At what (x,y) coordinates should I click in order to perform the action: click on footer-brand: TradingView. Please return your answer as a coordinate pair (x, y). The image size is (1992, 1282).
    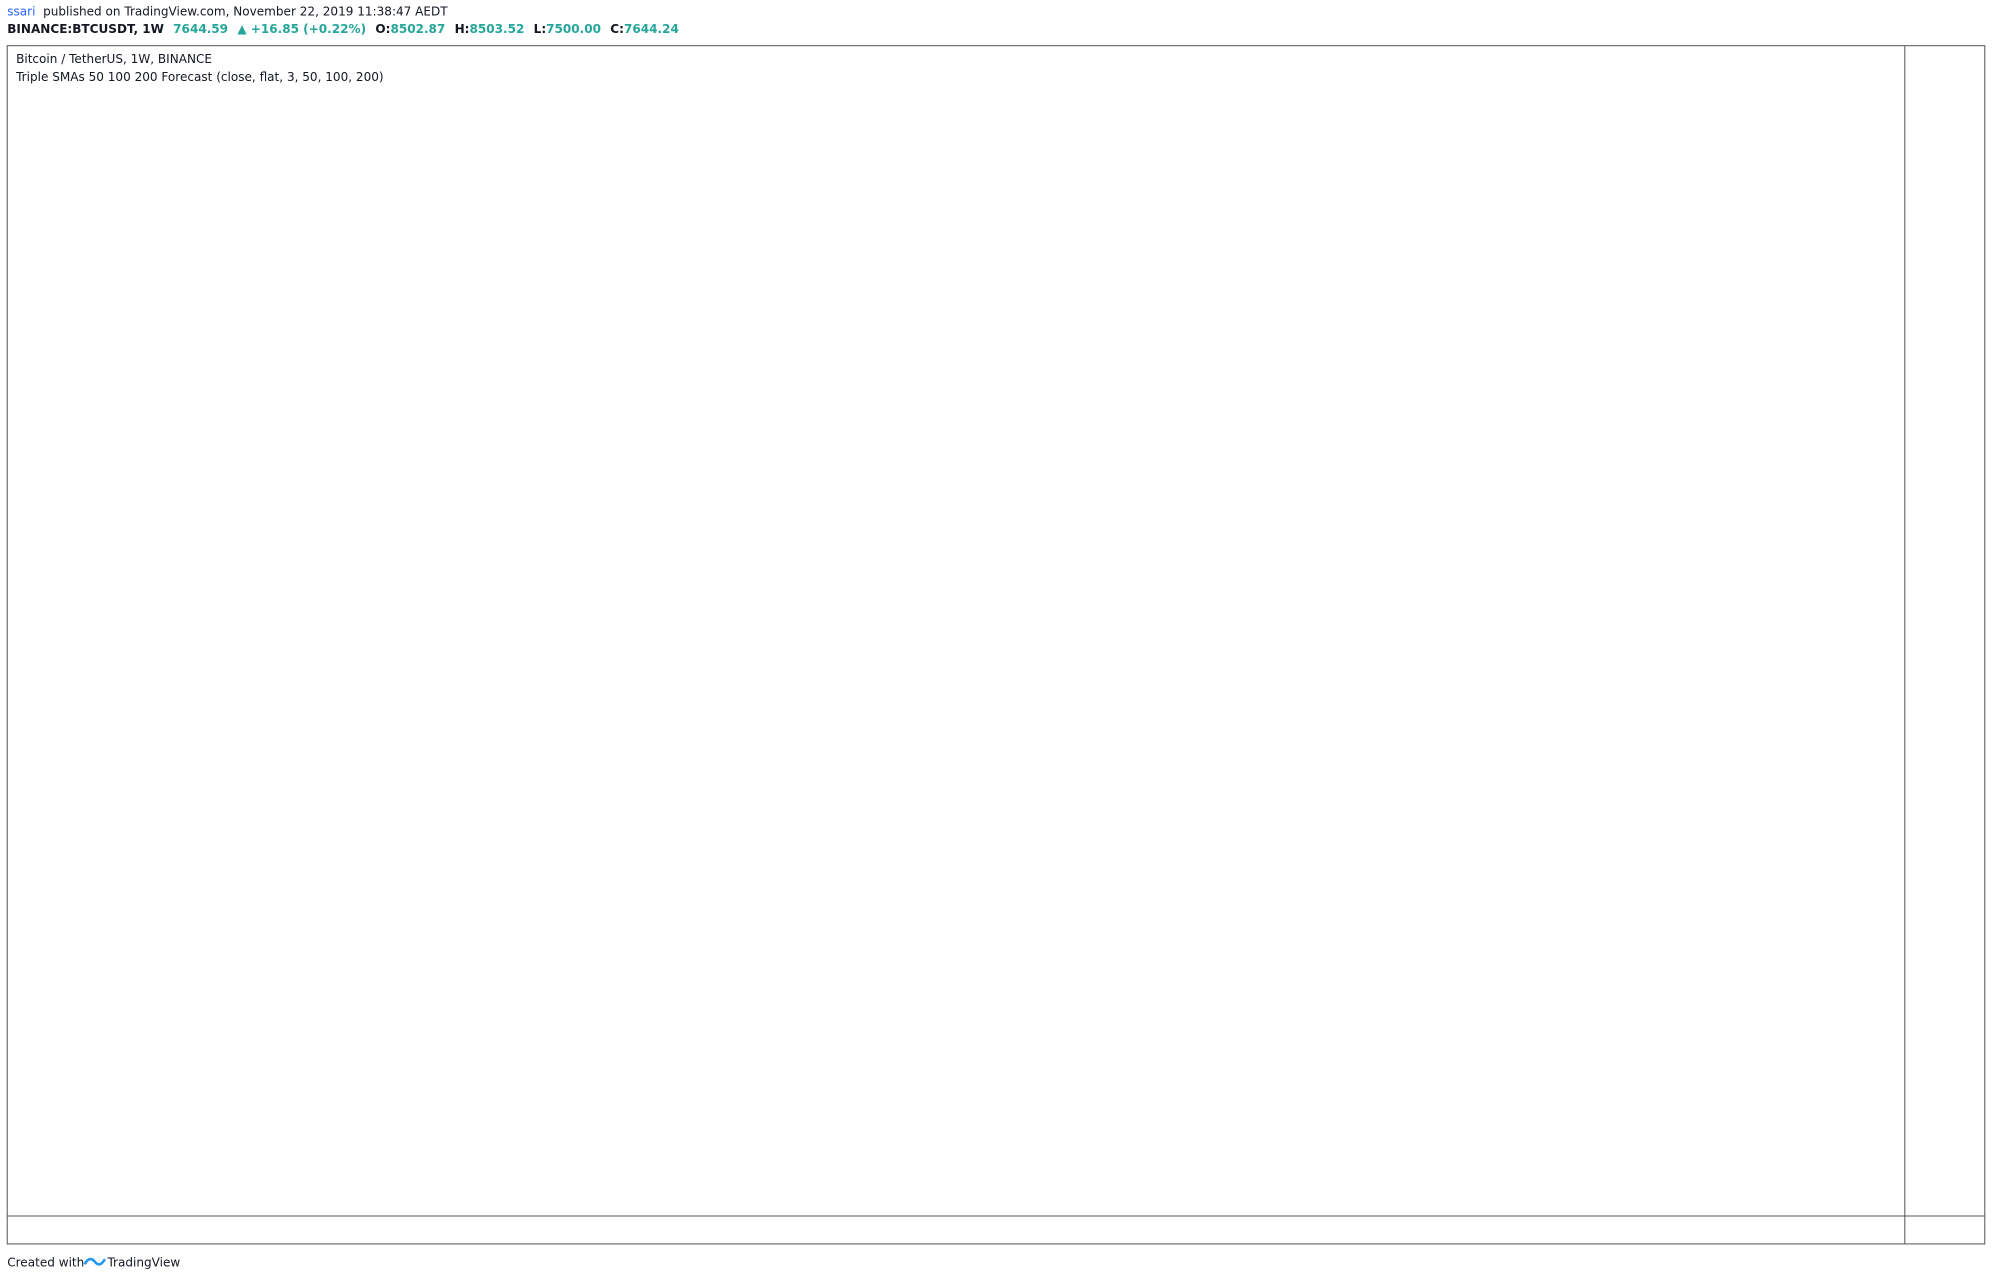
    Looking at the image, I should click on (143, 1262).